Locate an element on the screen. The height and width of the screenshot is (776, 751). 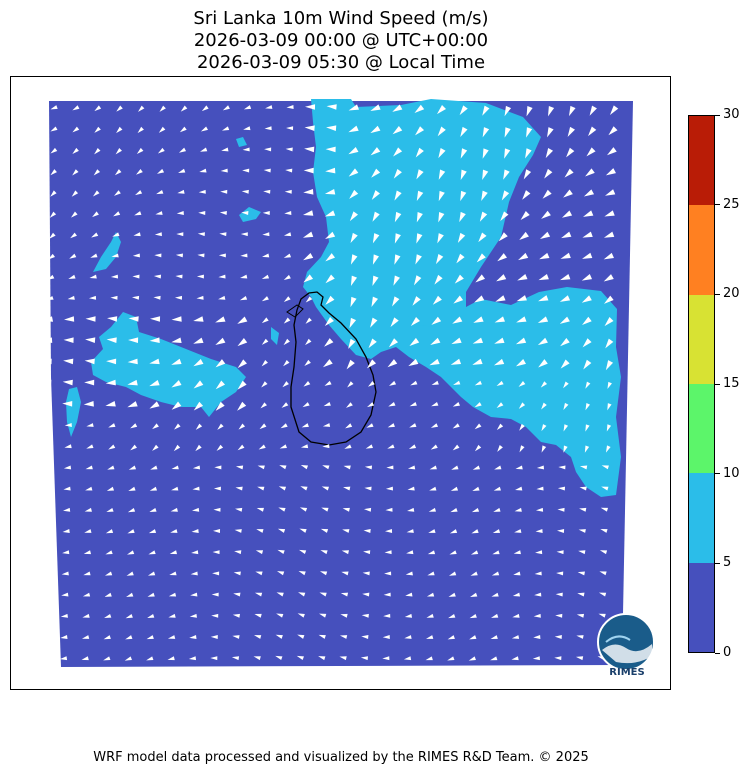
colorbar-label-30: 30 is located at coordinates (731, 114).